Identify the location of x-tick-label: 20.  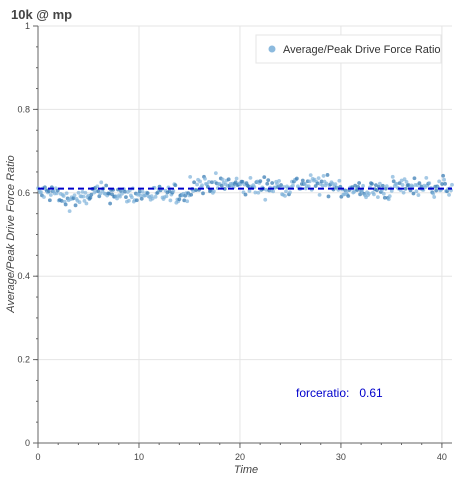
(240, 457).